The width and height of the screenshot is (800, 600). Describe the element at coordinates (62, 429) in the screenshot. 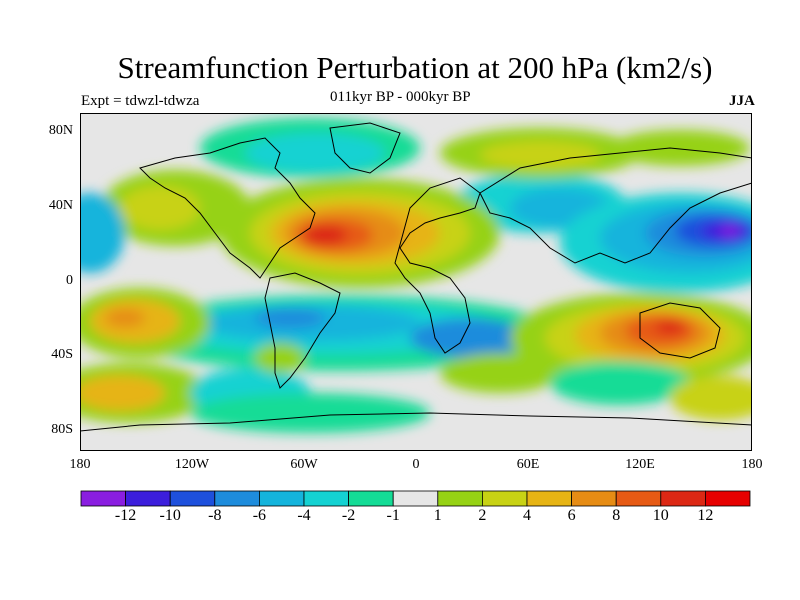

I see `lat-label-80s: 80S` at that location.